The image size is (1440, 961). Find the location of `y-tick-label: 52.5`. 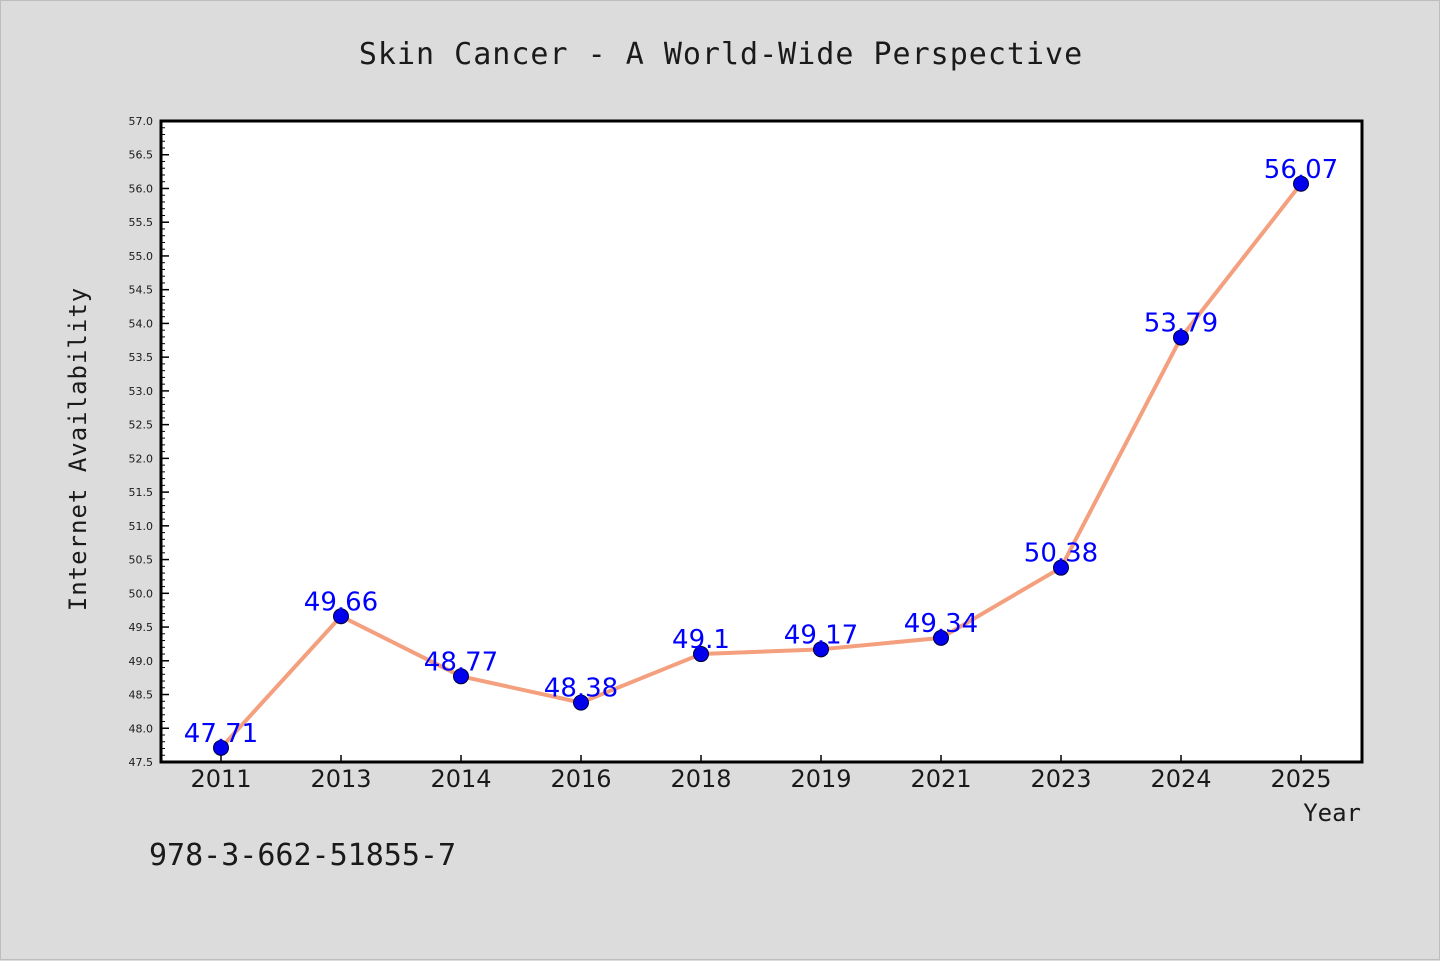

y-tick-label: 52.5 is located at coordinates (141, 425).